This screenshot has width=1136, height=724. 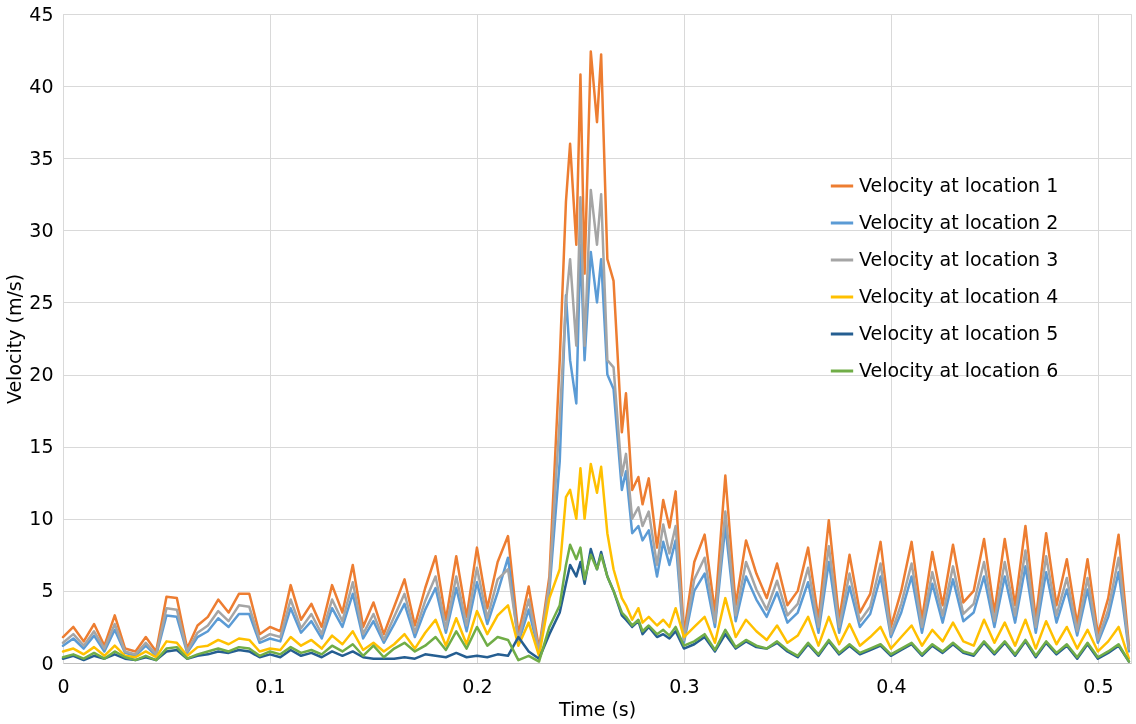 What do you see at coordinates (959, 185) in the screenshot?
I see `legend-label: Velocity at location 1` at bounding box center [959, 185].